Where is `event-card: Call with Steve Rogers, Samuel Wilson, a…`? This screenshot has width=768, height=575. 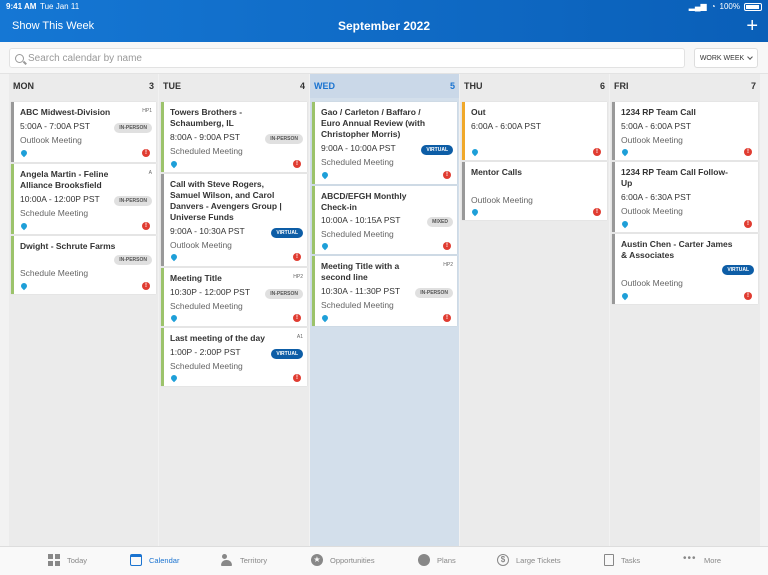 event-card: Call with Steve Rogers, Samuel Wilson, a… is located at coordinates (234, 220).